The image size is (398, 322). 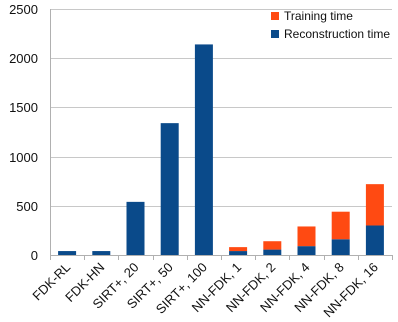 What do you see at coordinates (318, 16) in the screenshot?
I see `legend-label: Training time` at bounding box center [318, 16].